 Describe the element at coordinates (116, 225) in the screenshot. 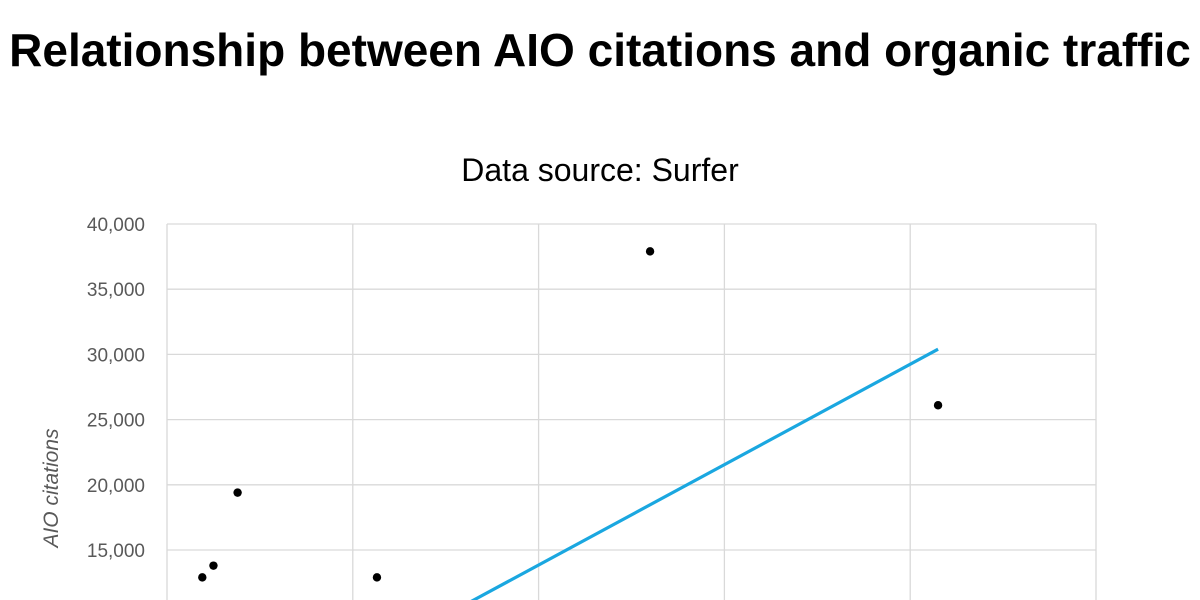

I see `y-tick-label: 40,000` at that location.